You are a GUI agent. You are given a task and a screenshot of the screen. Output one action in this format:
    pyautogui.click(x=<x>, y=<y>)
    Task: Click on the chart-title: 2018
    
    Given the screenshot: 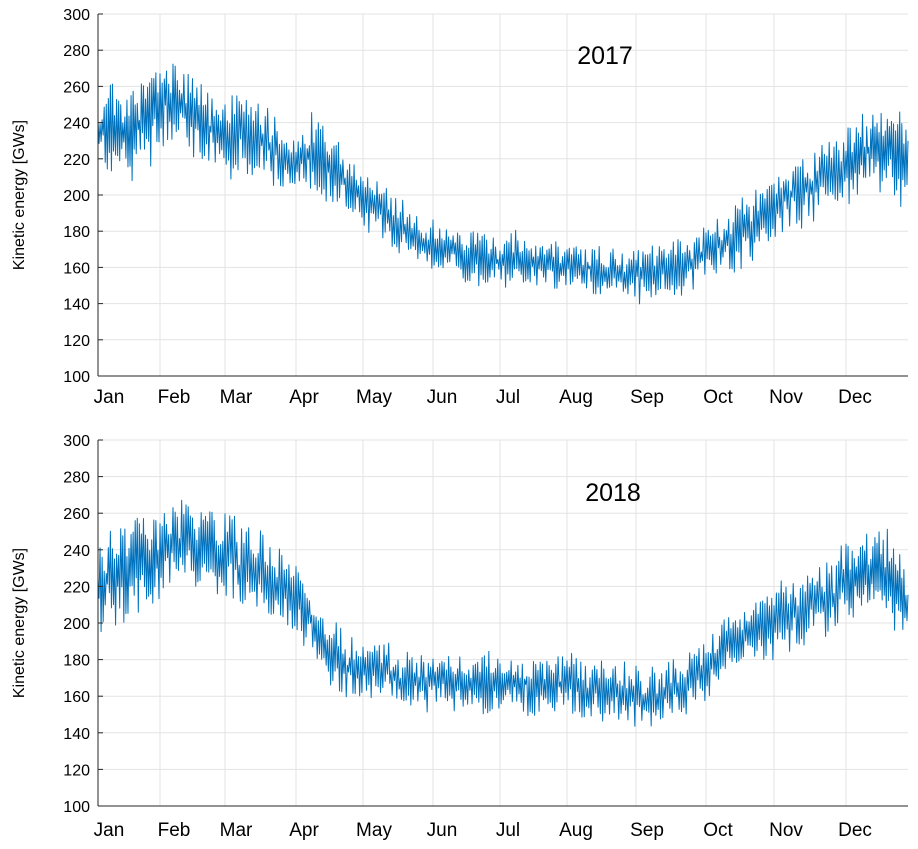 What is the action you would take?
    pyautogui.click(x=613, y=493)
    